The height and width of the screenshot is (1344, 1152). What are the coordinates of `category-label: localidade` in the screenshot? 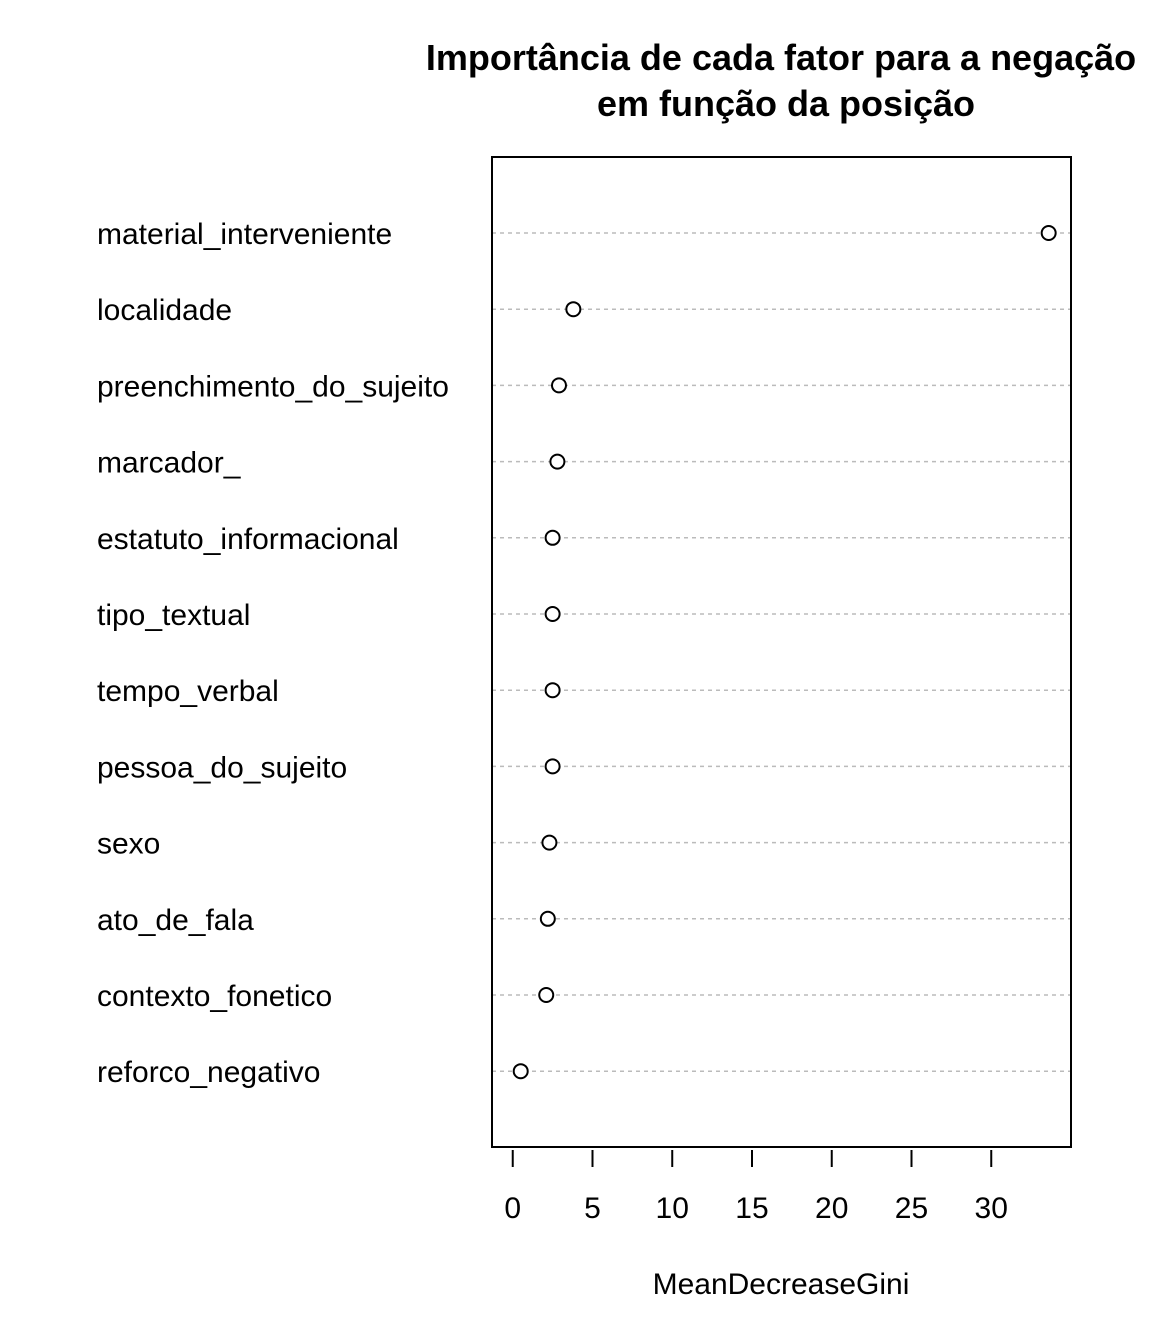 It's located at (164, 310).